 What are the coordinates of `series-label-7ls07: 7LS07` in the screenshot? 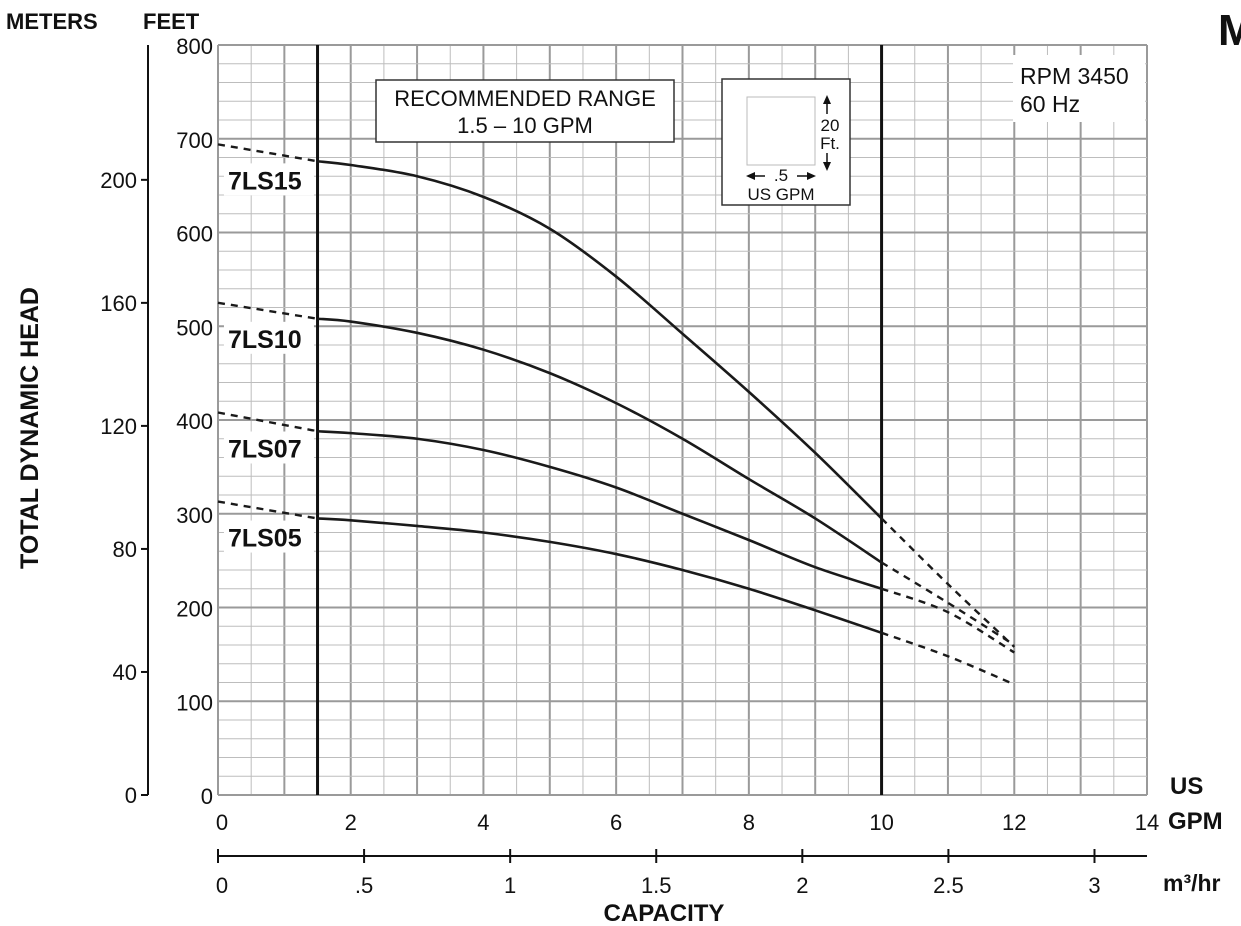 It's located at (265, 450).